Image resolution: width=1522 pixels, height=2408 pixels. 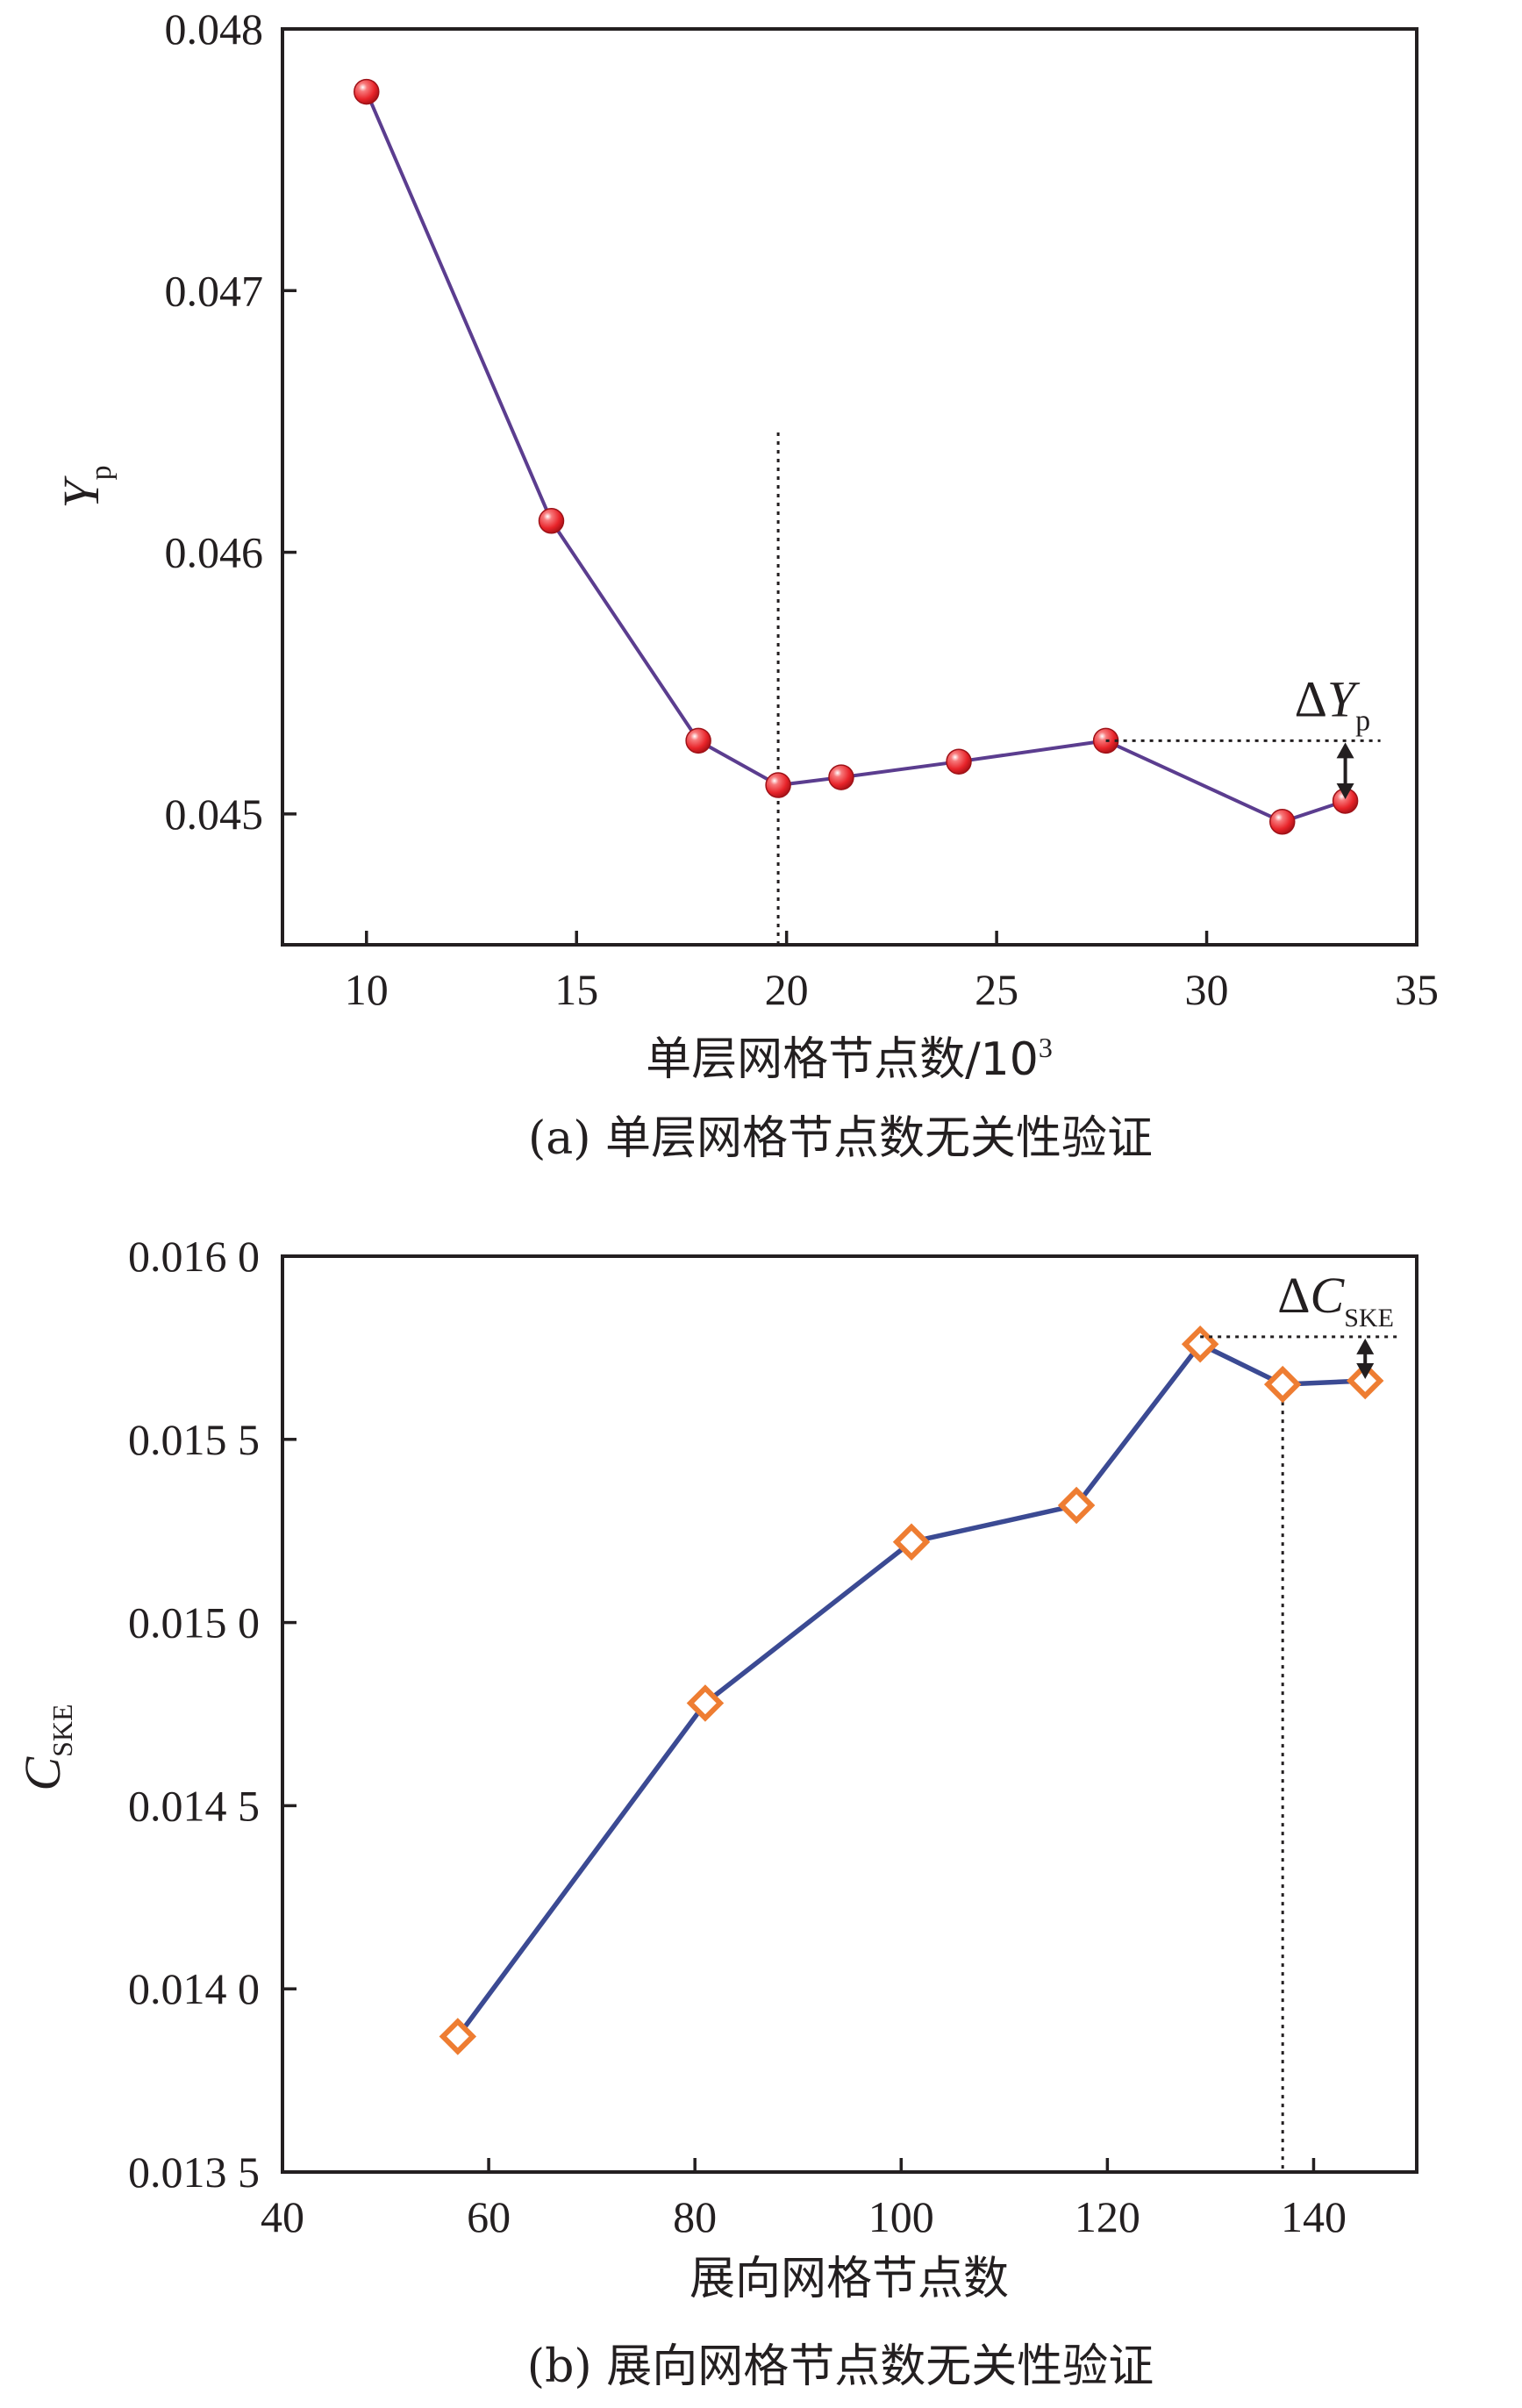 I want to click on y-tick-label: 0.047, so click(x=214, y=290).